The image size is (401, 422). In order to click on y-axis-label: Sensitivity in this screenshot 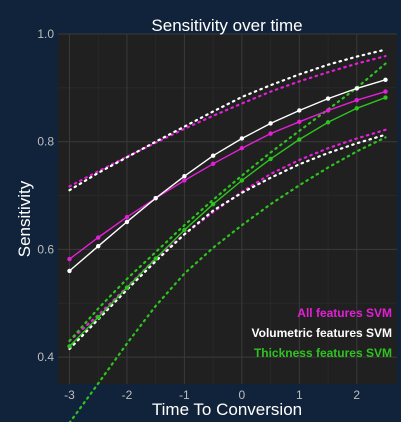, I will do `click(24, 218)`.